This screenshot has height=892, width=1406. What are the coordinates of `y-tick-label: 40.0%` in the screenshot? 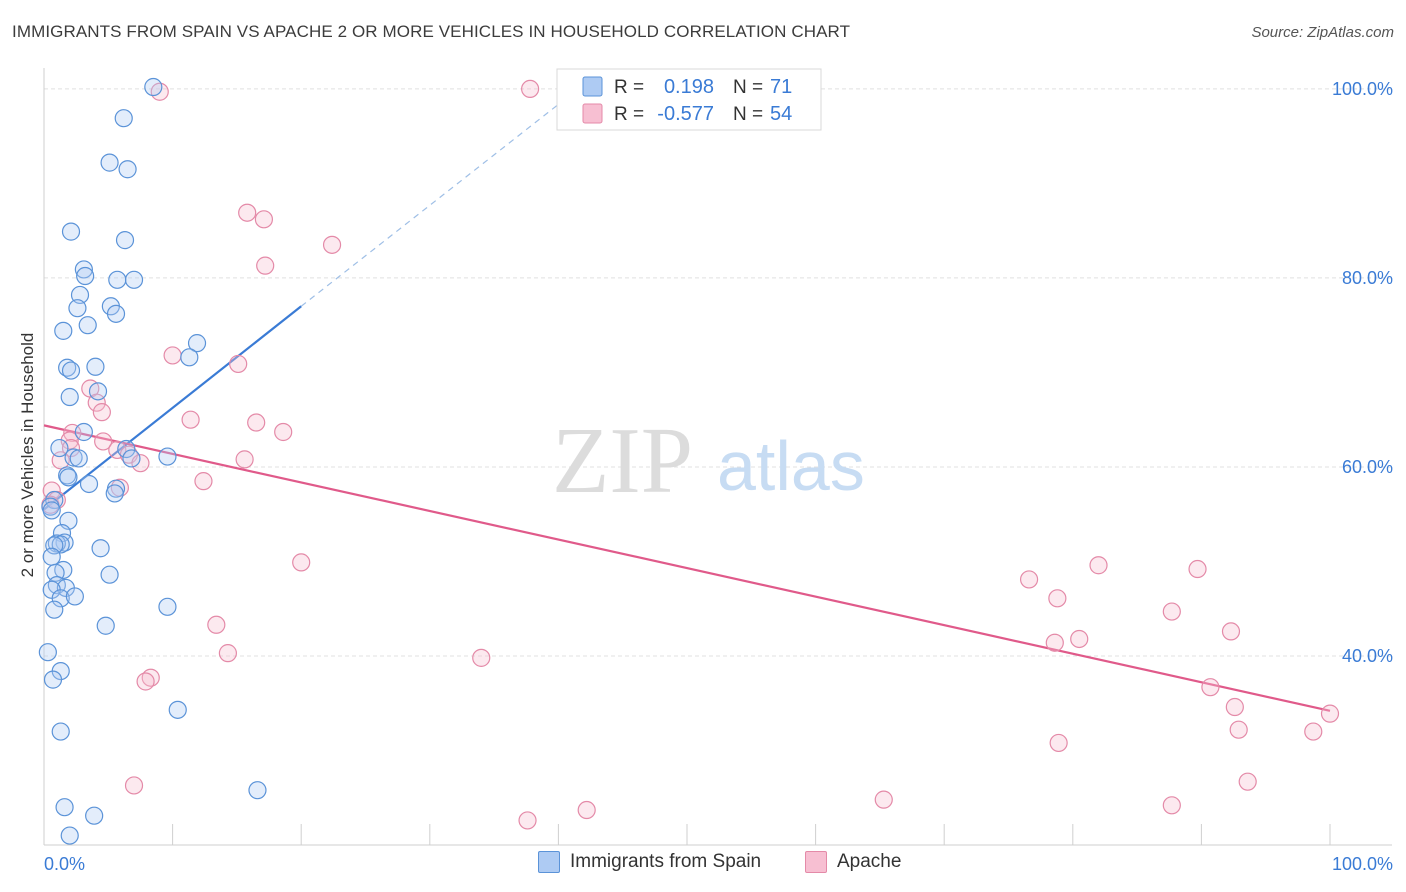 It's located at (1367, 656).